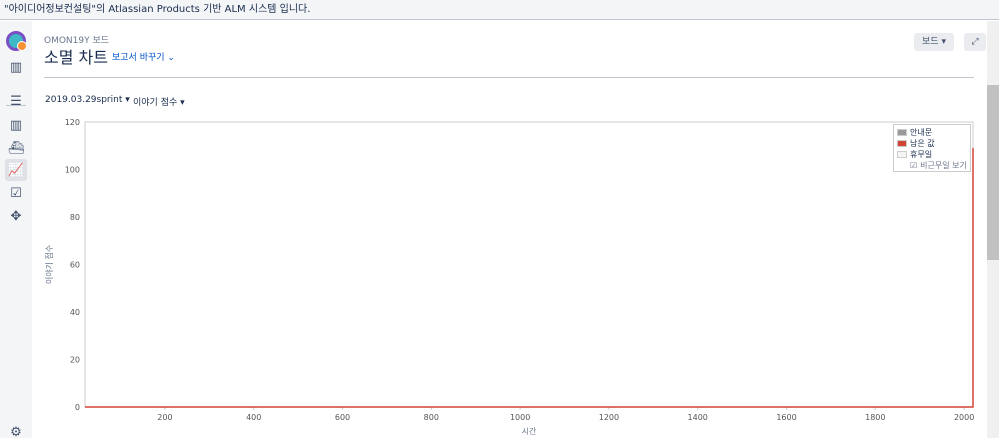 This screenshot has height=443, width=999. I want to click on legend-item-nonworking: 휴무일, so click(914, 154).